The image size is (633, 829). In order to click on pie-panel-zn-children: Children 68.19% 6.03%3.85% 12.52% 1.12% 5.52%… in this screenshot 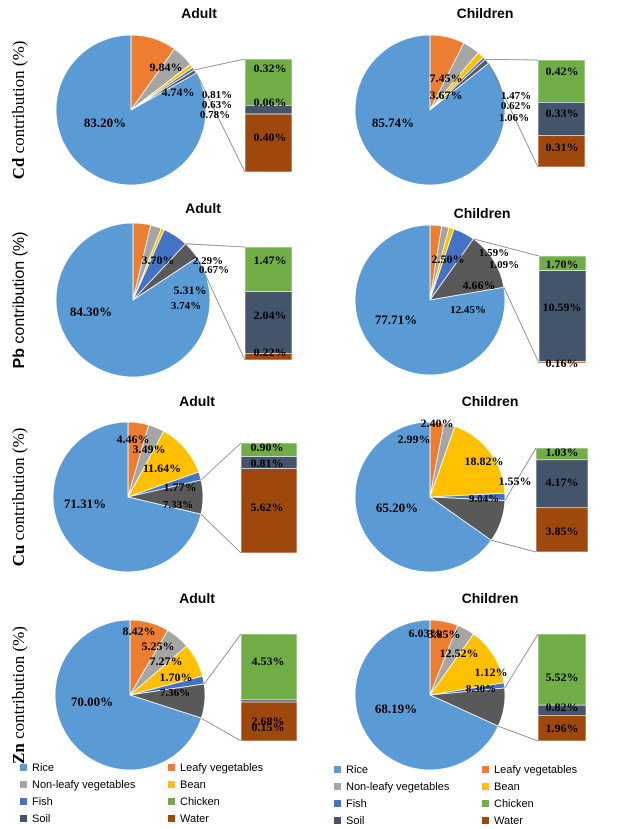, I will do `click(470, 680)`.